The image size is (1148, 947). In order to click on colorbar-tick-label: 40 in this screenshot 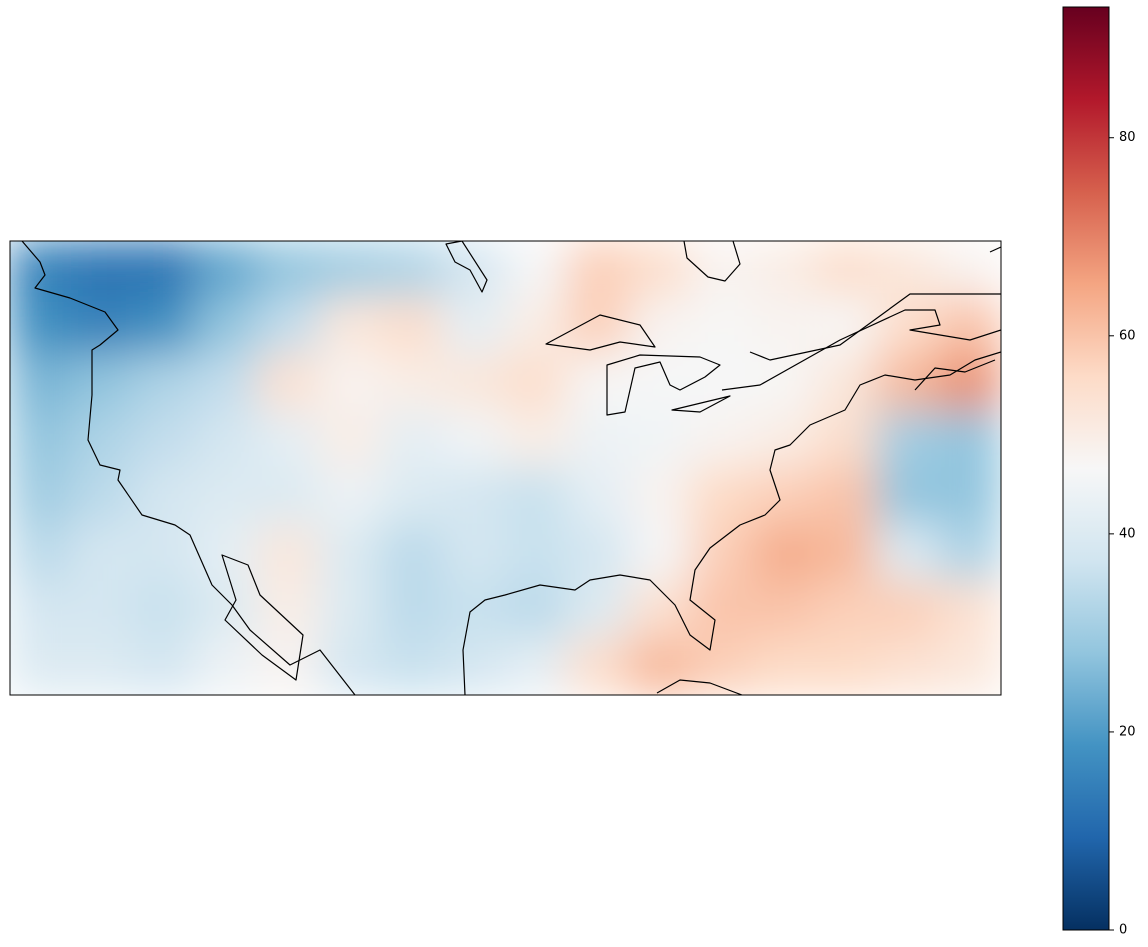, I will do `click(1127, 533)`.